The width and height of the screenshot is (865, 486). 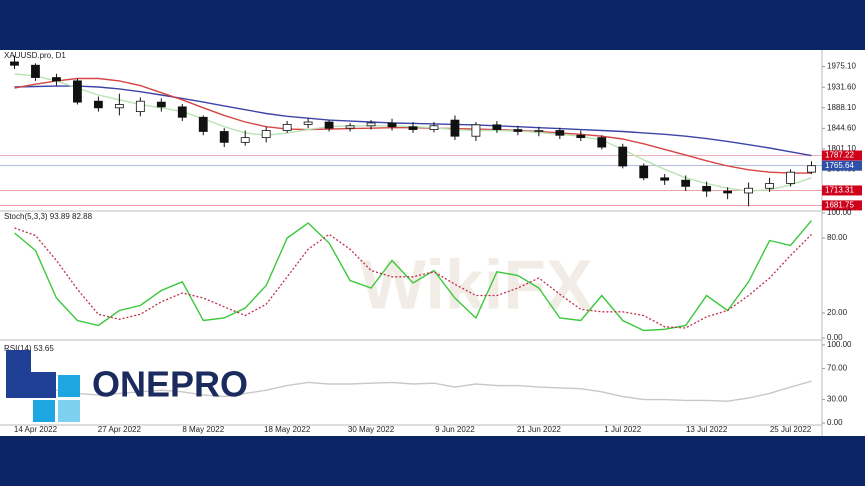 I want to click on panel-title: XAUUSD.pro, D1, so click(x=35, y=55).